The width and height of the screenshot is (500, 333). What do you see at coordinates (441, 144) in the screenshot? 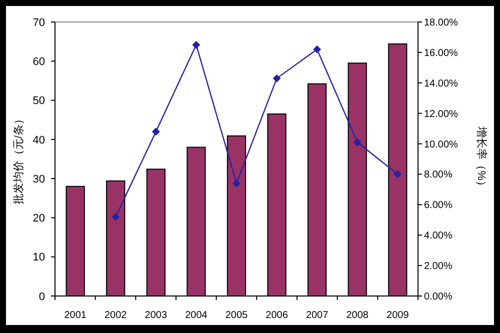
I see `y2-tick-label: 10.00%` at bounding box center [441, 144].